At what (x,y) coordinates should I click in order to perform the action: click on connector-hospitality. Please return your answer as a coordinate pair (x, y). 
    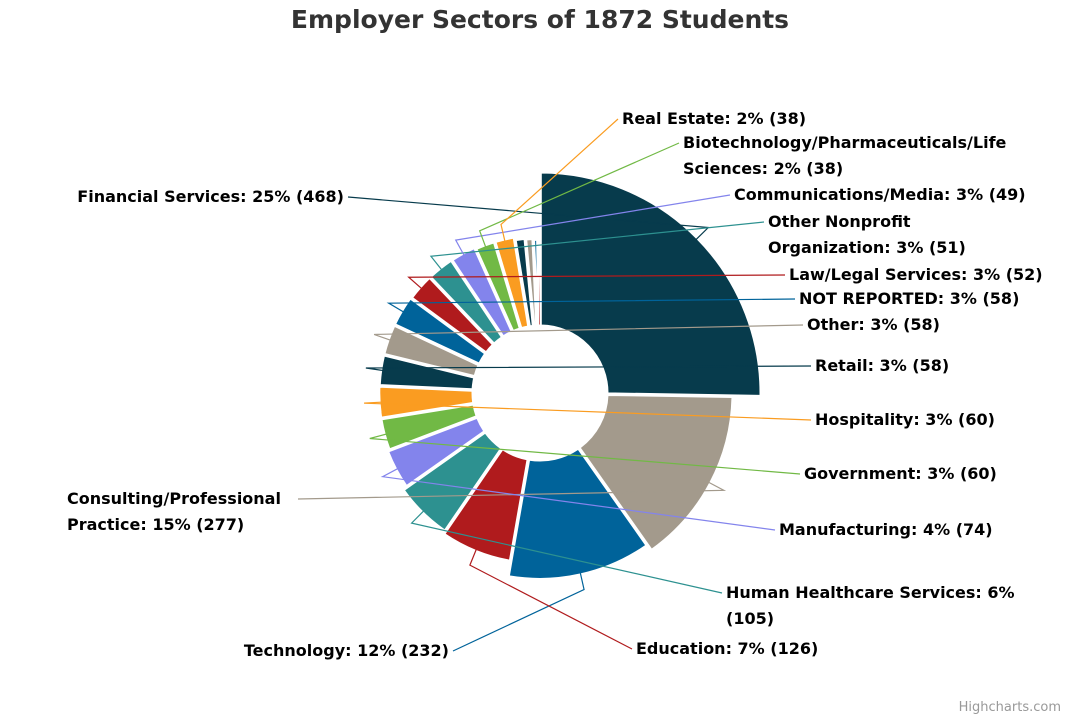
    Looking at the image, I should click on (588, 411).